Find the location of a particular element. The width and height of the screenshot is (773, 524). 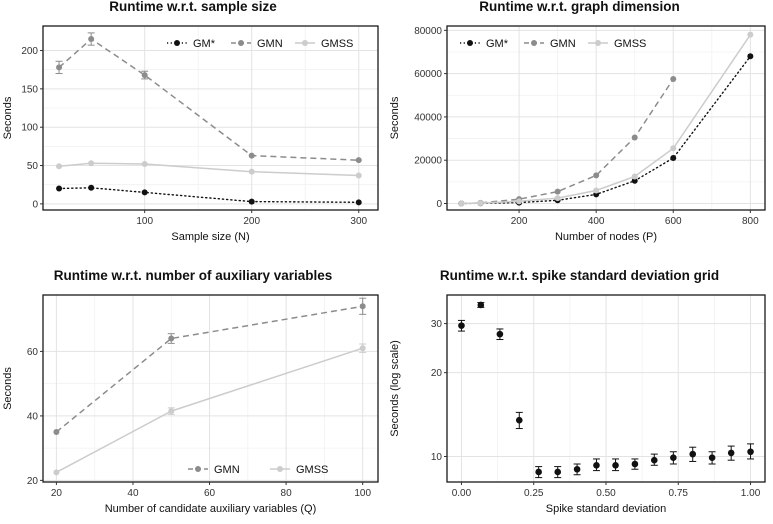

x-tick-label: 600 is located at coordinates (673, 221).